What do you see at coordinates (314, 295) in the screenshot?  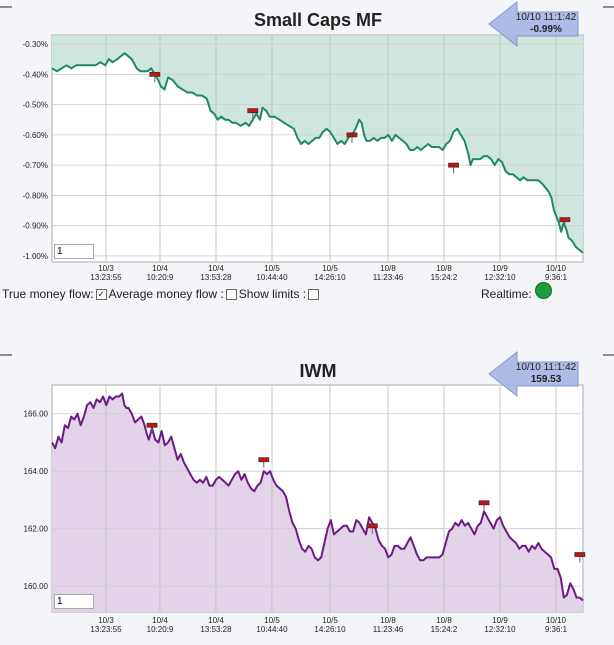 I see `show-limits-checkbox` at bounding box center [314, 295].